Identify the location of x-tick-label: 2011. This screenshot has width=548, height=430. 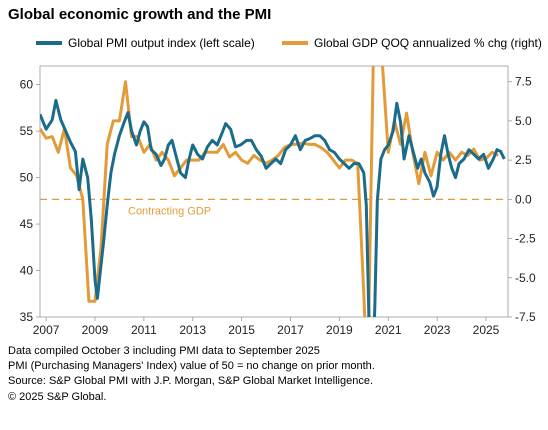
(144, 330).